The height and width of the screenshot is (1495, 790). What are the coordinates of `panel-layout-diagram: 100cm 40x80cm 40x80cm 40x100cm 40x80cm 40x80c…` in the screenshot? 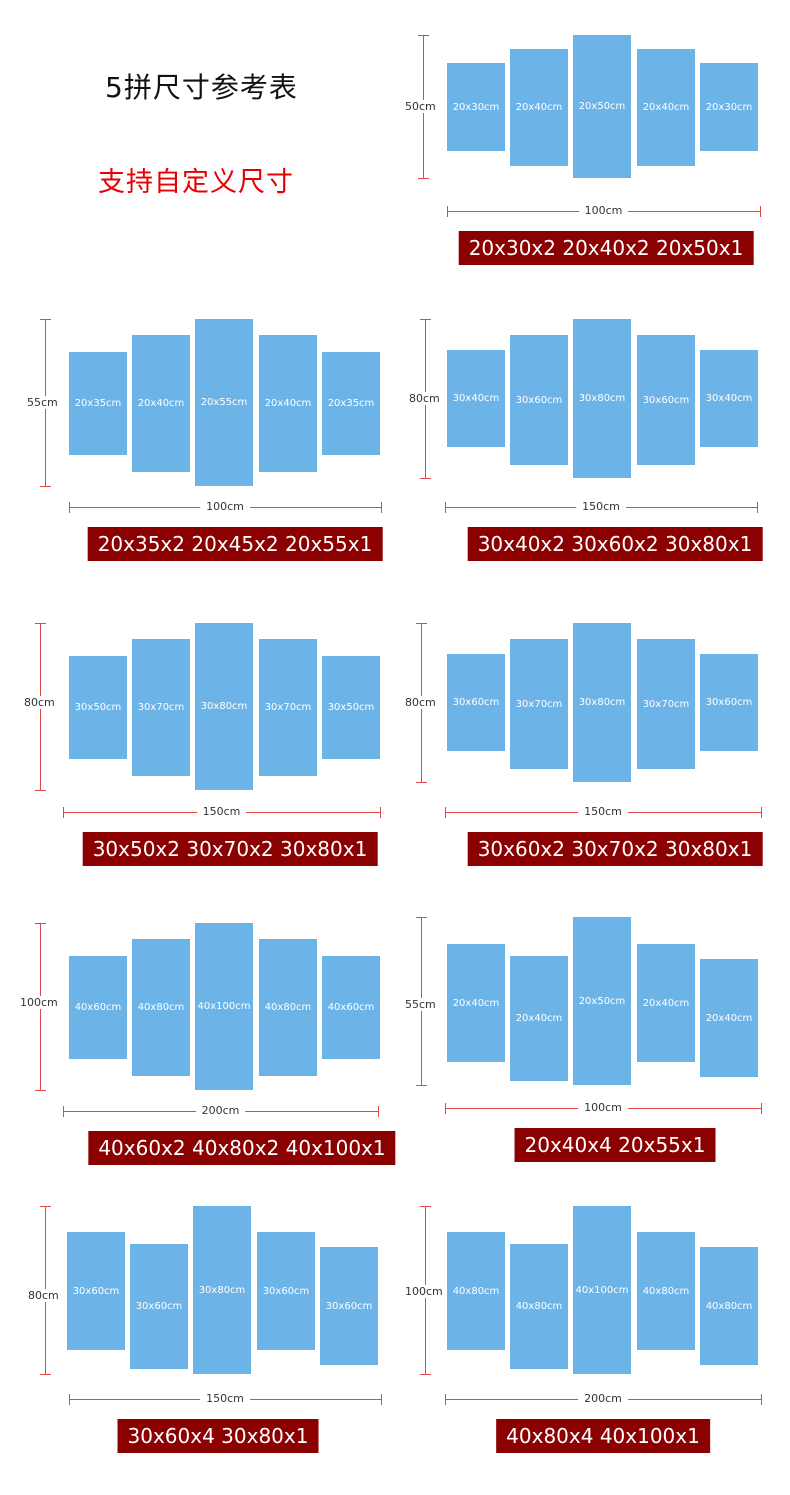 It's located at (595, 1350).